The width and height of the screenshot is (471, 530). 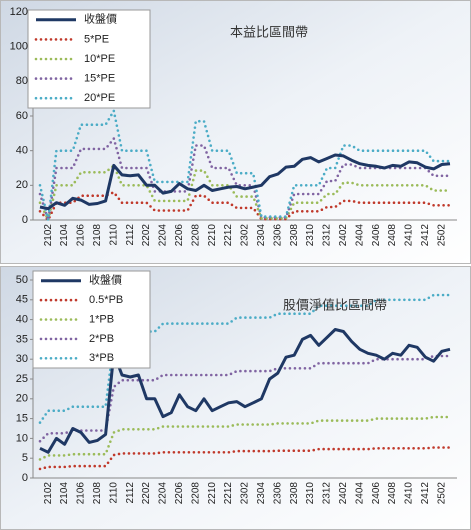 I want to click on legend-label: 20*PE, so click(x=99, y=98).